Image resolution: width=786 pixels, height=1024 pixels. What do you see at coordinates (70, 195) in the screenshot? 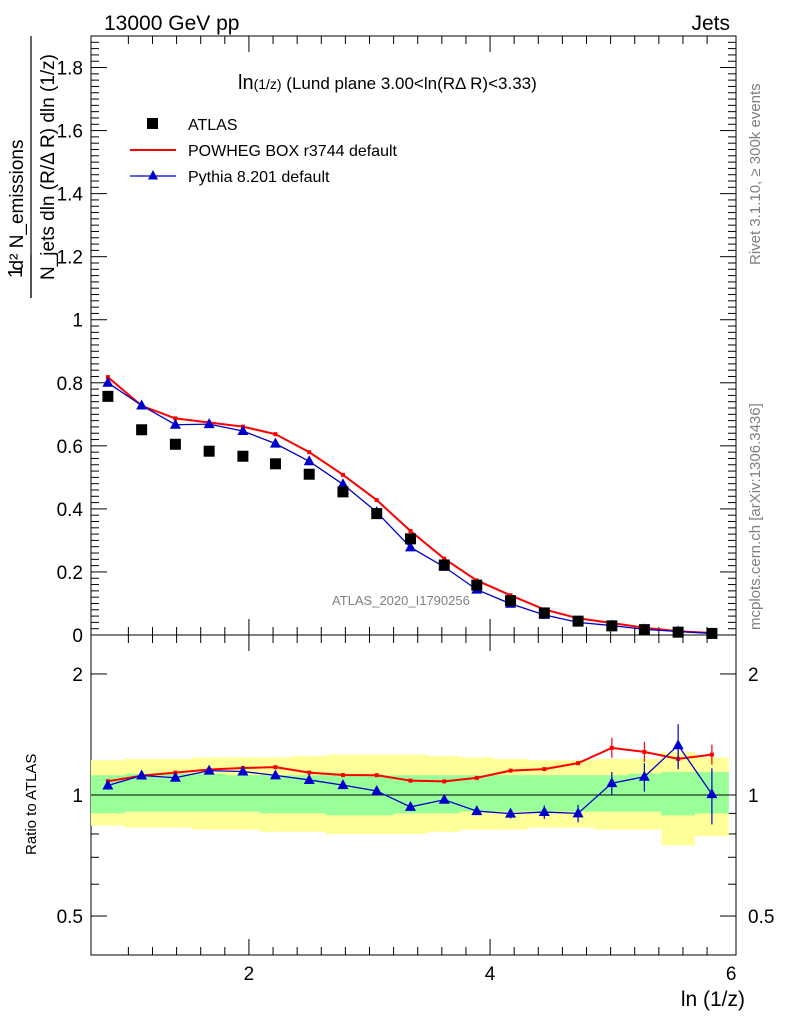
I see `y-tick-label: 1.4` at bounding box center [70, 195].